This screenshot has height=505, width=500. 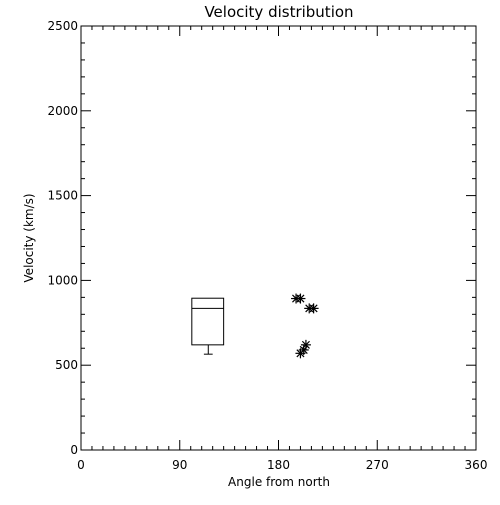 What do you see at coordinates (62, 196) in the screenshot?
I see `y-tick-label: 1500` at bounding box center [62, 196].